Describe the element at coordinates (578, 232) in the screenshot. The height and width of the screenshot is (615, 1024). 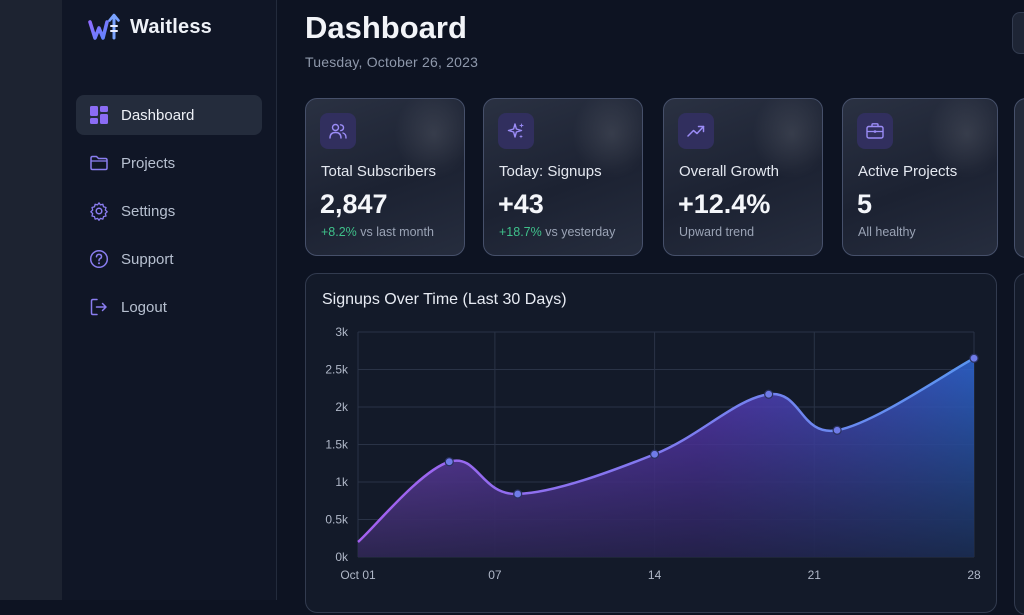
I see `stat-note: vs yesterday` at that location.